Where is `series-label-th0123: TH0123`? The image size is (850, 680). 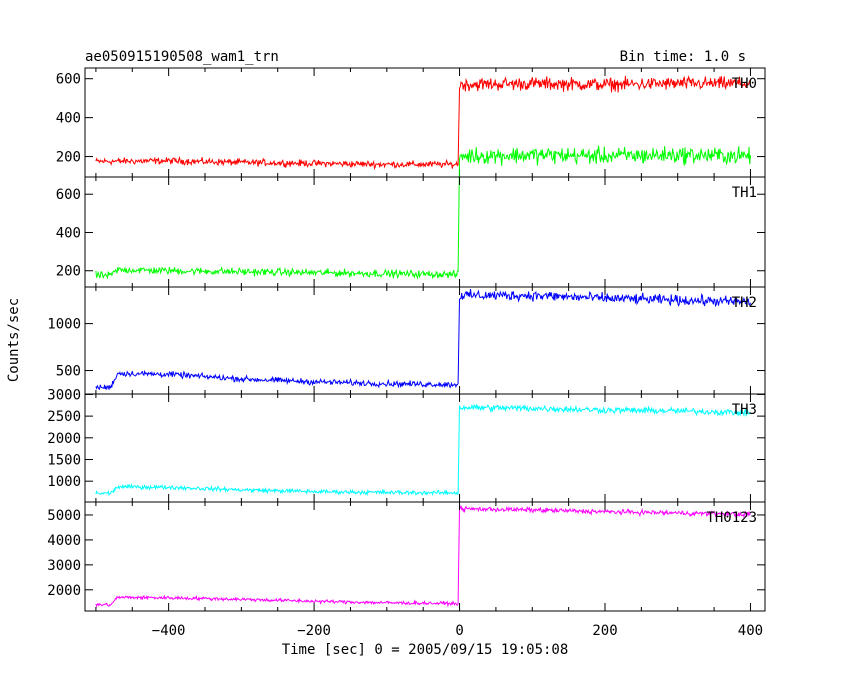 series-label-th0123: TH0123 is located at coordinates (731, 518).